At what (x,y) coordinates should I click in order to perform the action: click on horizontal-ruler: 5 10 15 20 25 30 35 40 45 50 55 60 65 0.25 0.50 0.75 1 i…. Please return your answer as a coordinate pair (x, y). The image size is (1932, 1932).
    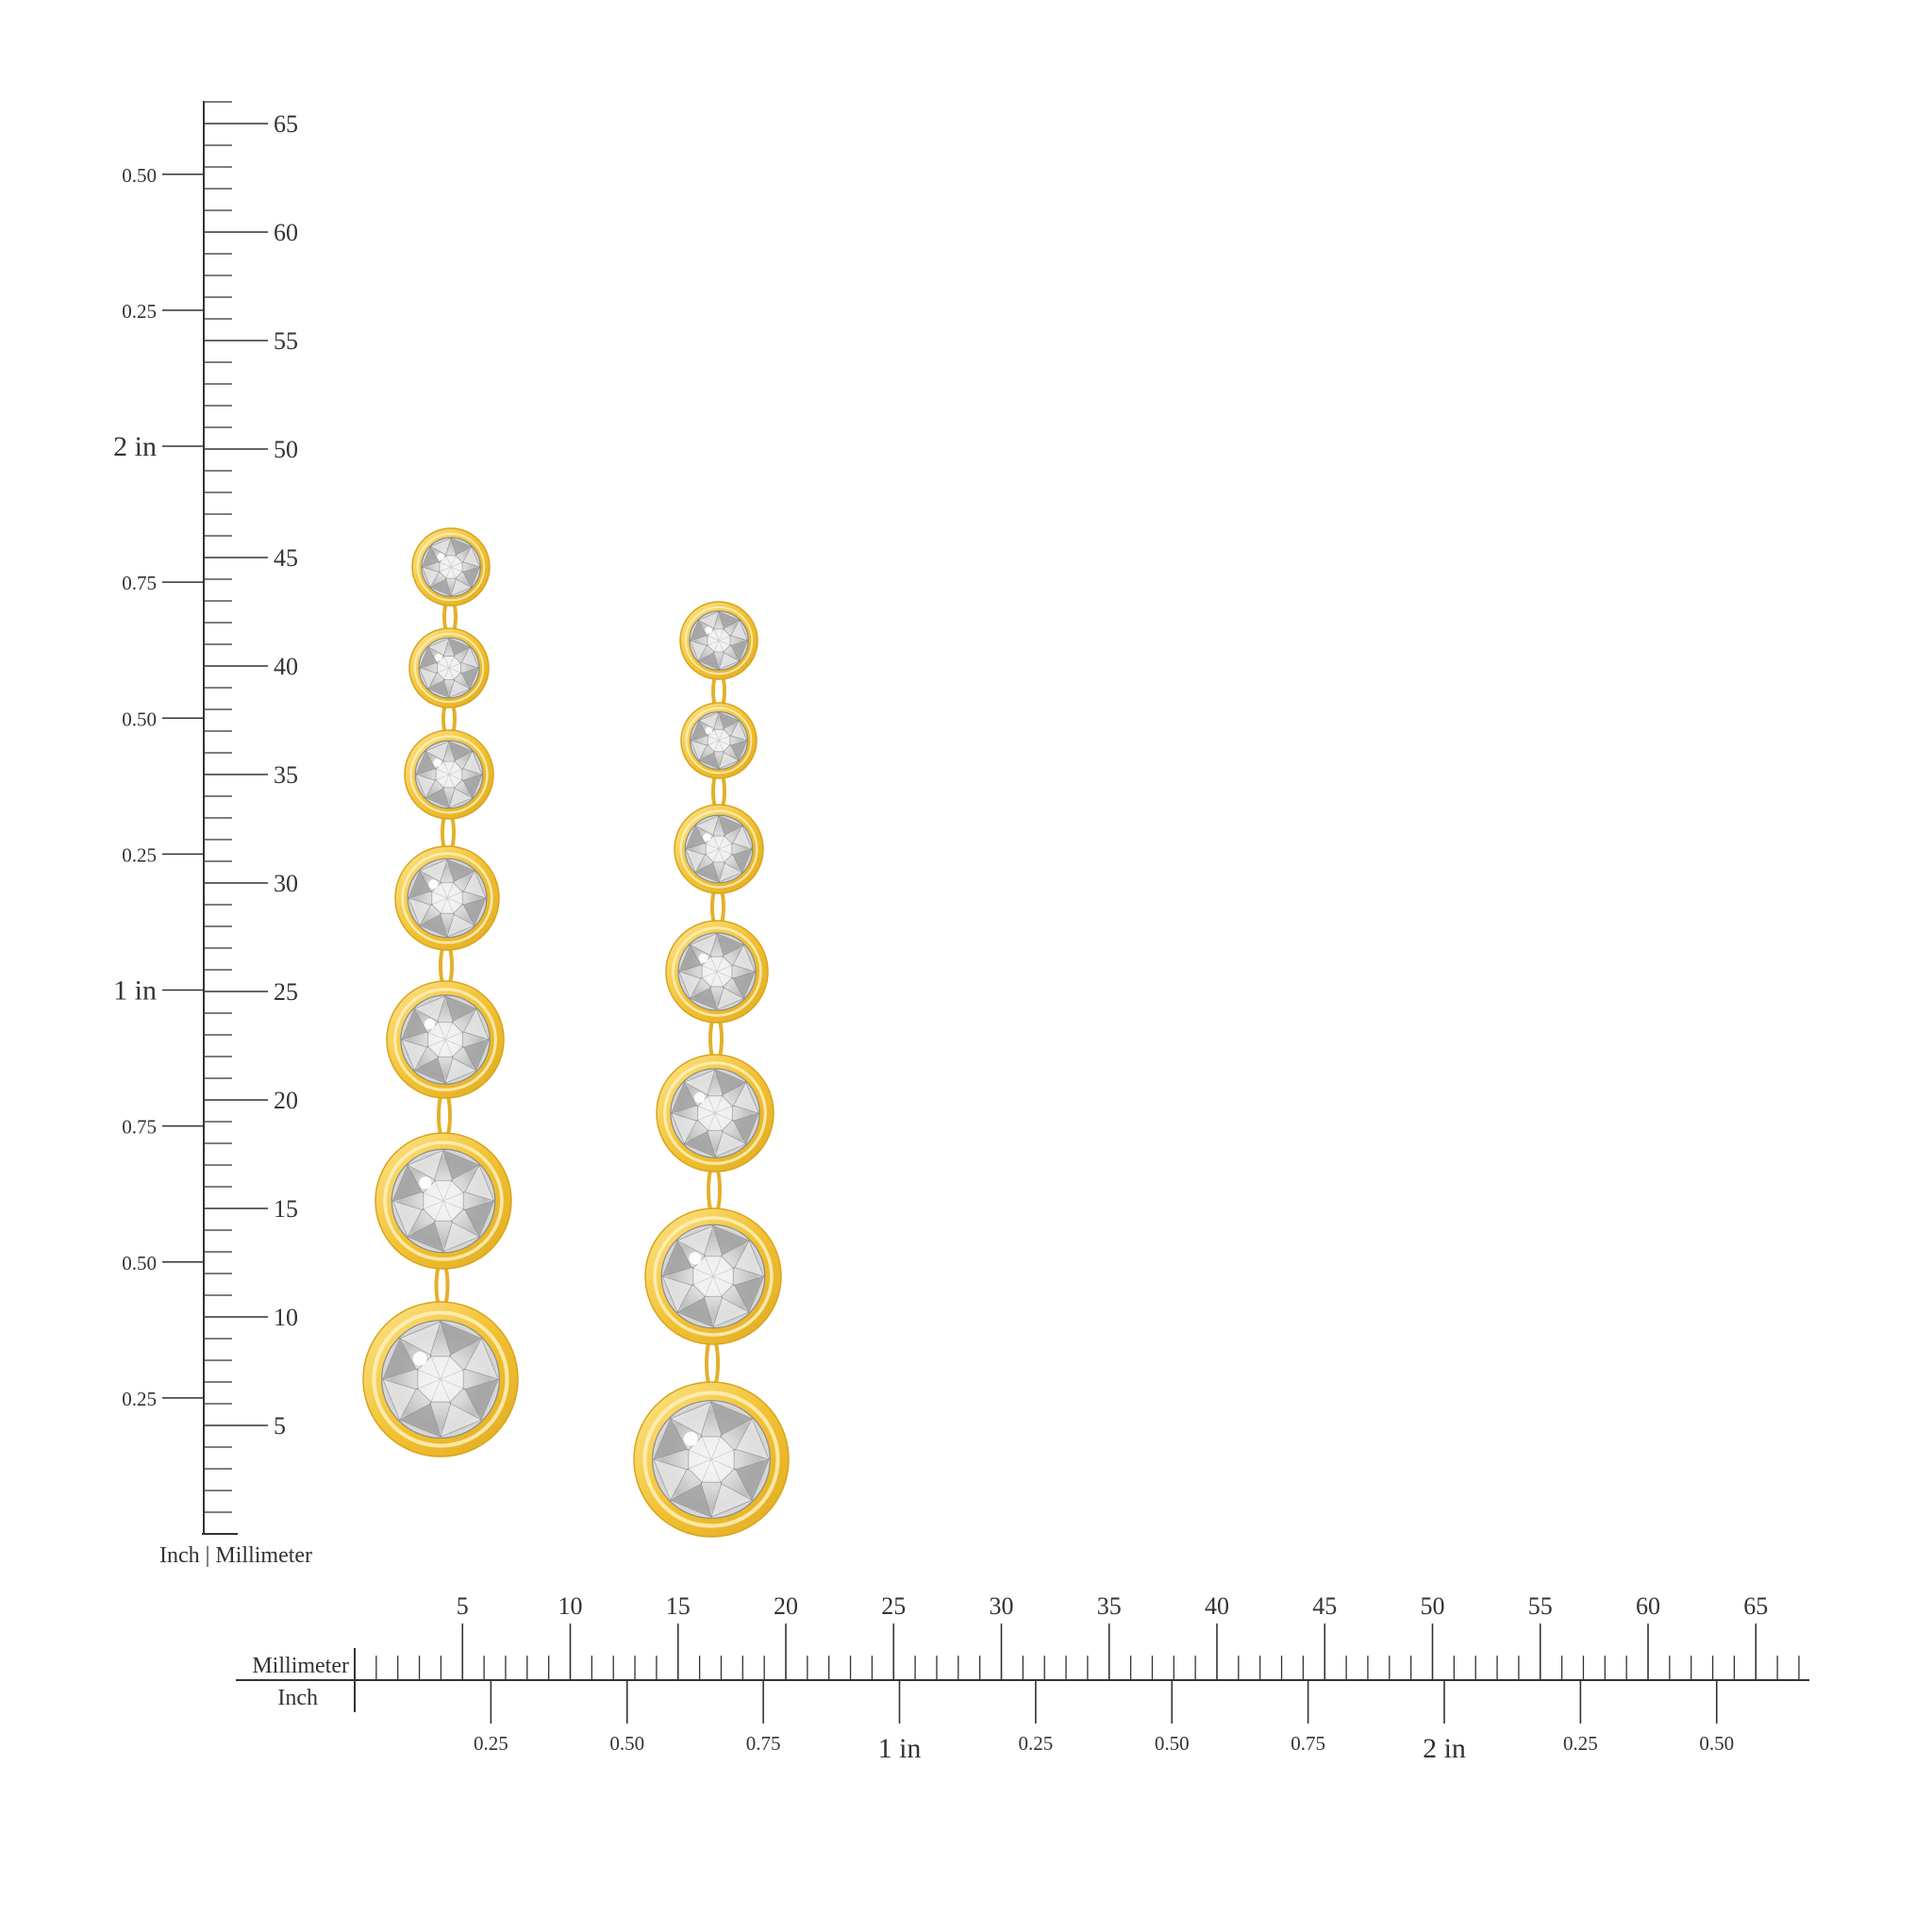
    Looking at the image, I should click on (1023, 1678).